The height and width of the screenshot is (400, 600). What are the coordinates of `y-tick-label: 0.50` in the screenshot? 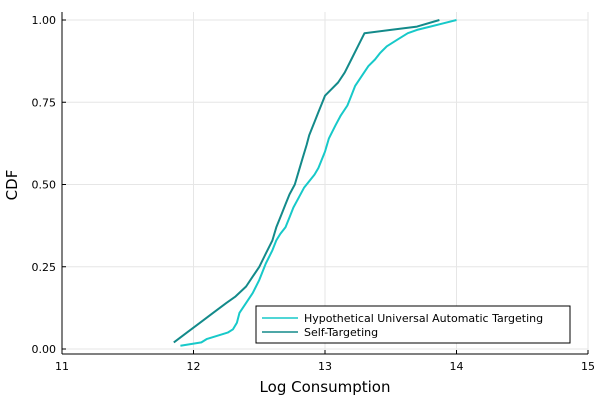 It's located at (44, 185).